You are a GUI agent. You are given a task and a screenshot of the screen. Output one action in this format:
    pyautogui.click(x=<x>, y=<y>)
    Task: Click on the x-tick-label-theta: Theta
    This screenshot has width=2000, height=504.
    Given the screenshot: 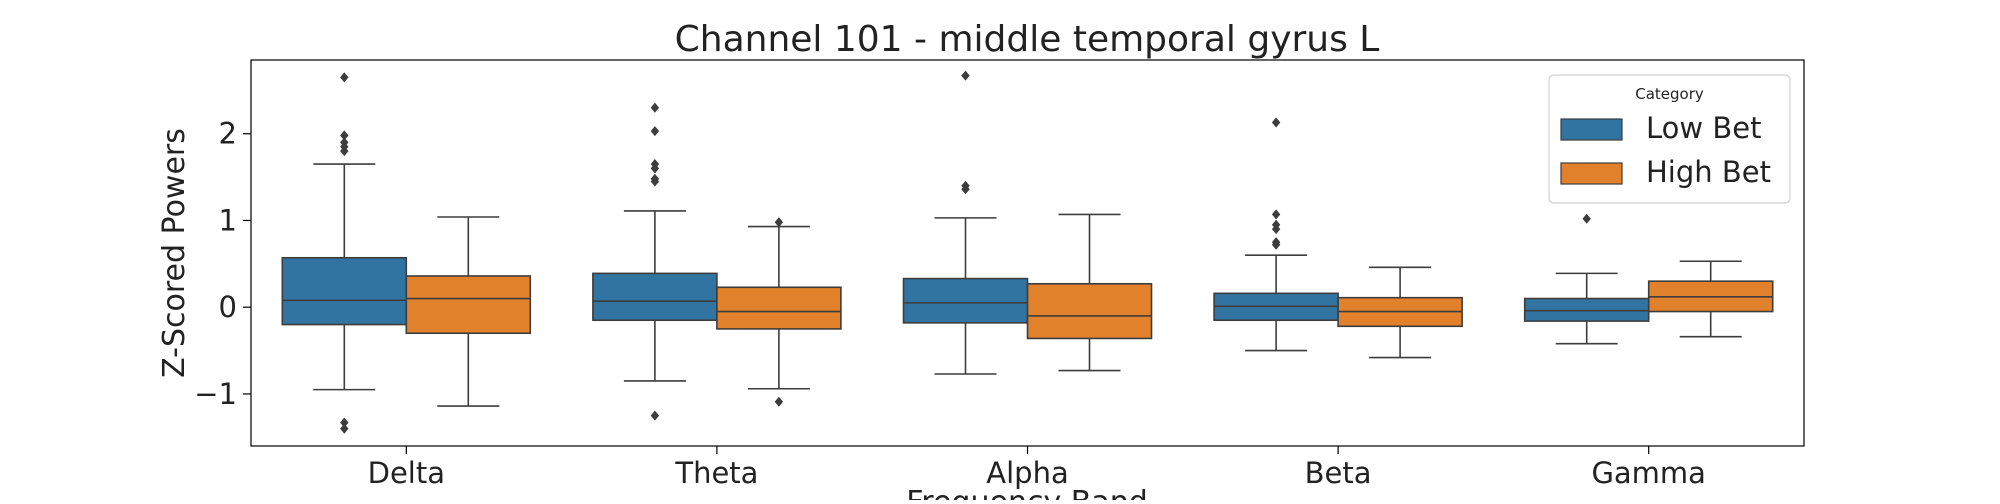 What is the action you would take?
    pyautogui.click(x=716, y=473)
    